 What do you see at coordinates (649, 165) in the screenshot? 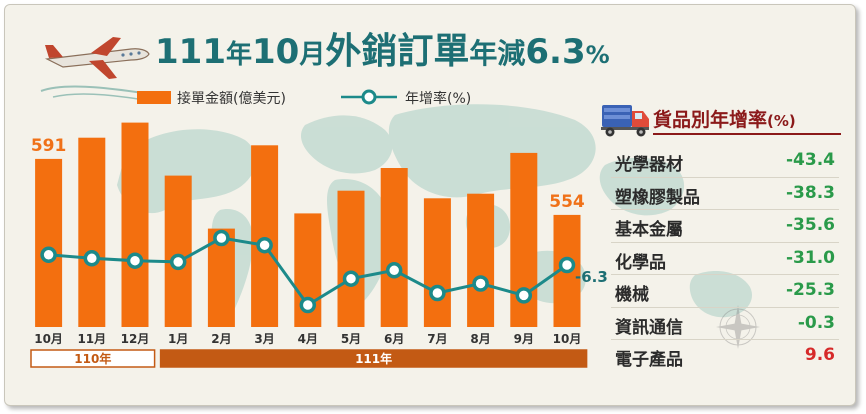
I see `goods-name: 光學器材` at bounding box center [649, 165].